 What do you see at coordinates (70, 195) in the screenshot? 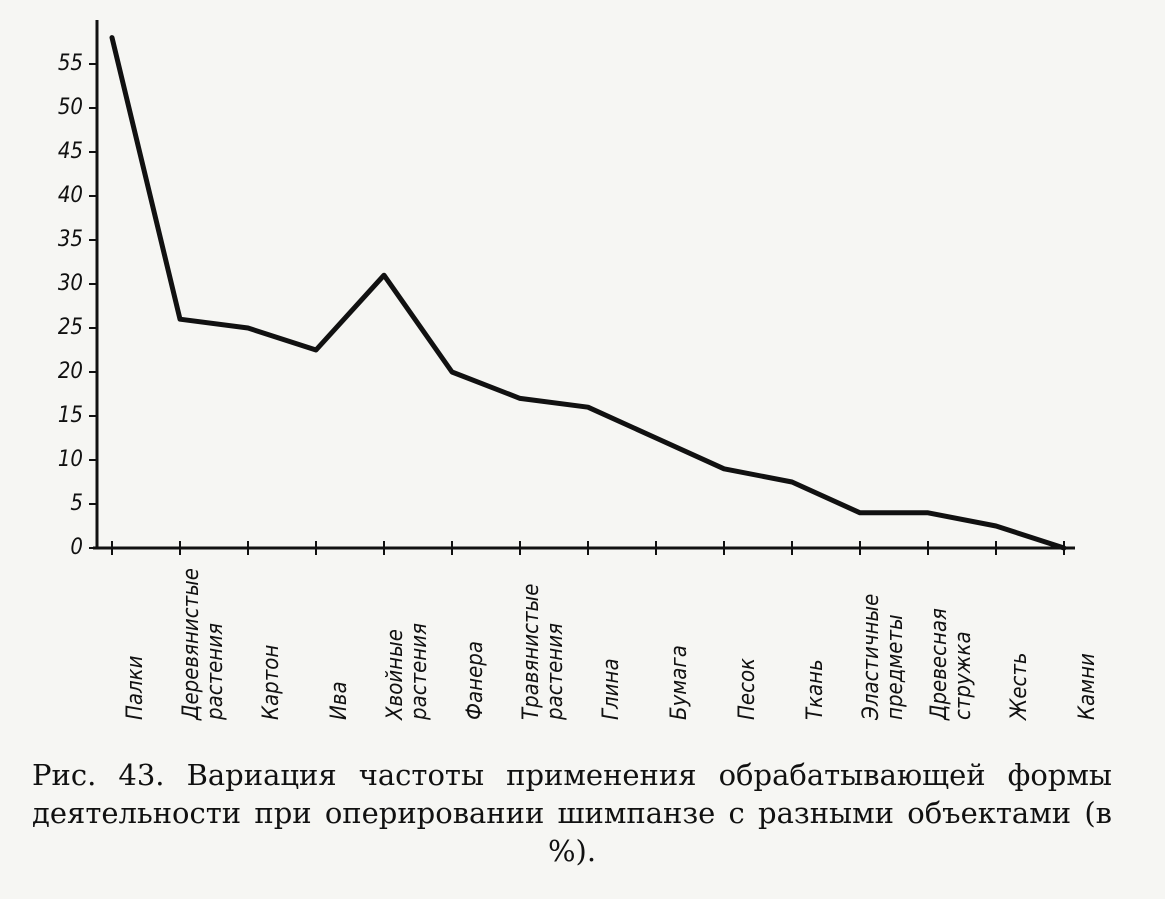
I see `y-tick-label: 40` at bounding box center [70, 195].